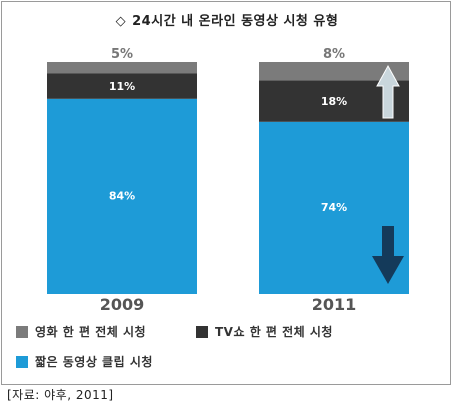  I want to click on category-label-2011: 2011, so click(334, 304).